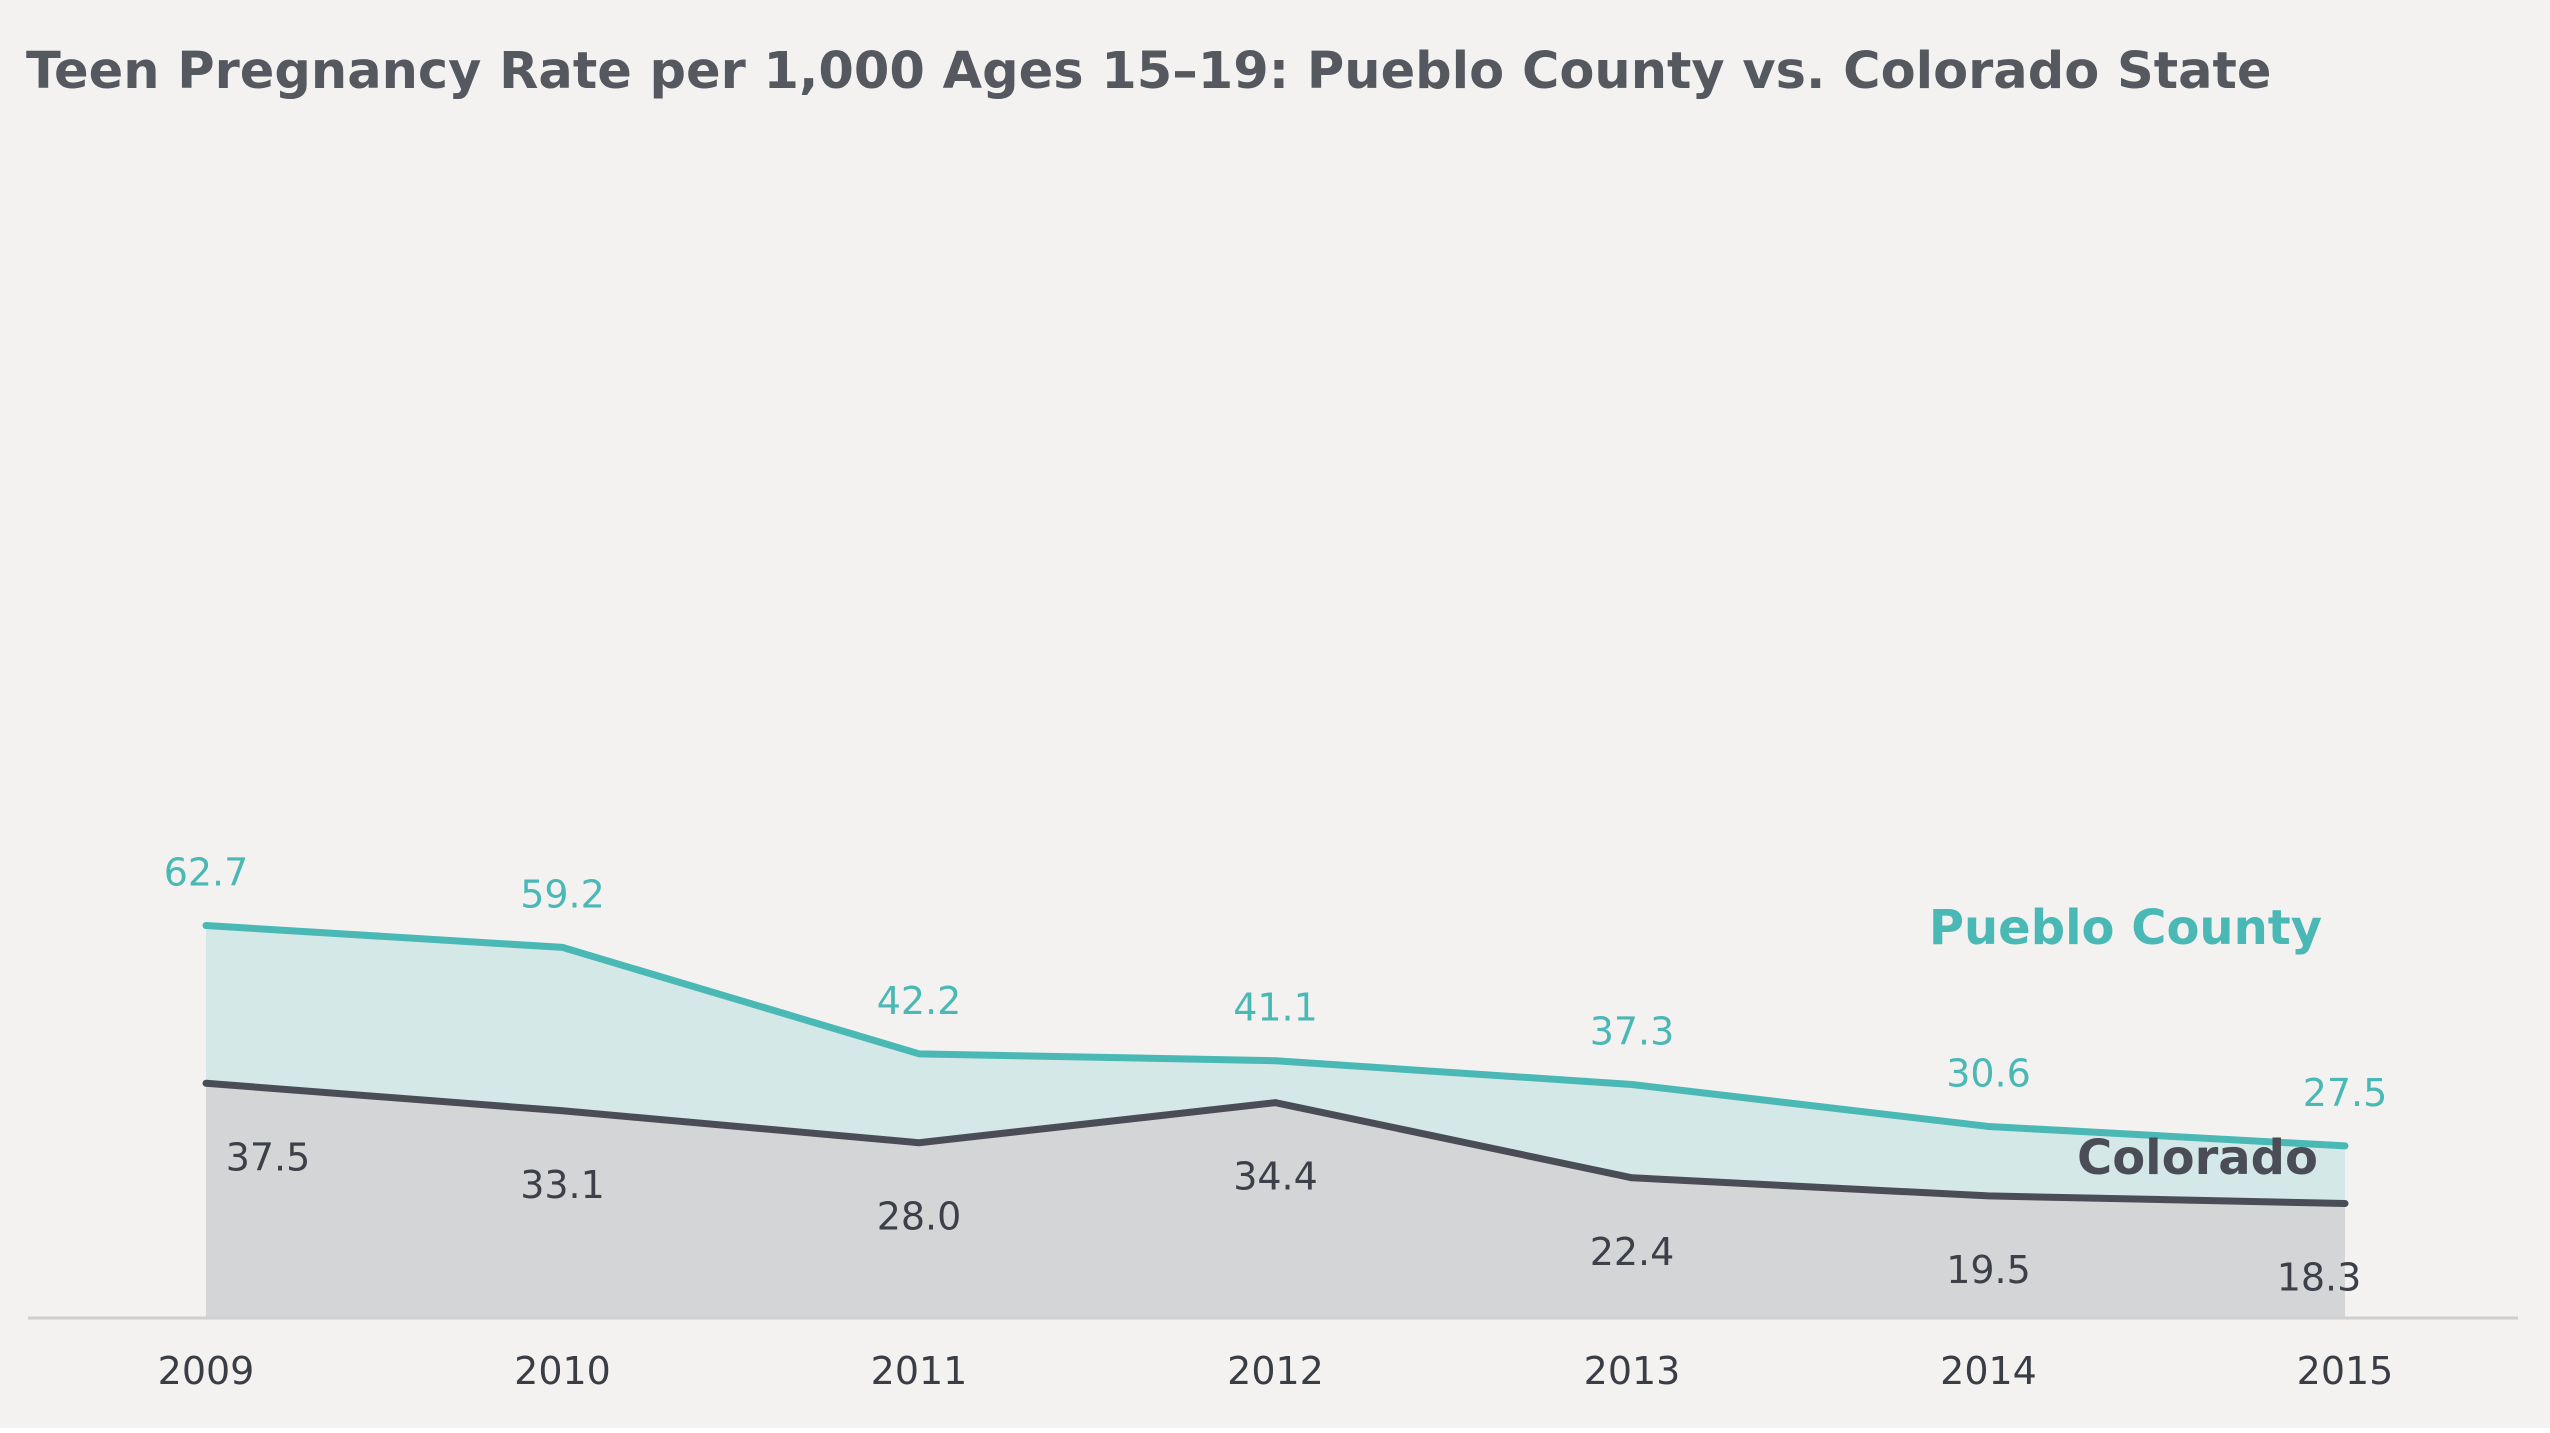 The image size is (2550, 1433). Describe the element at coordinates (1988, 1371) in the screenshot. I see `x-tick-label-2014: 2014` at that location.